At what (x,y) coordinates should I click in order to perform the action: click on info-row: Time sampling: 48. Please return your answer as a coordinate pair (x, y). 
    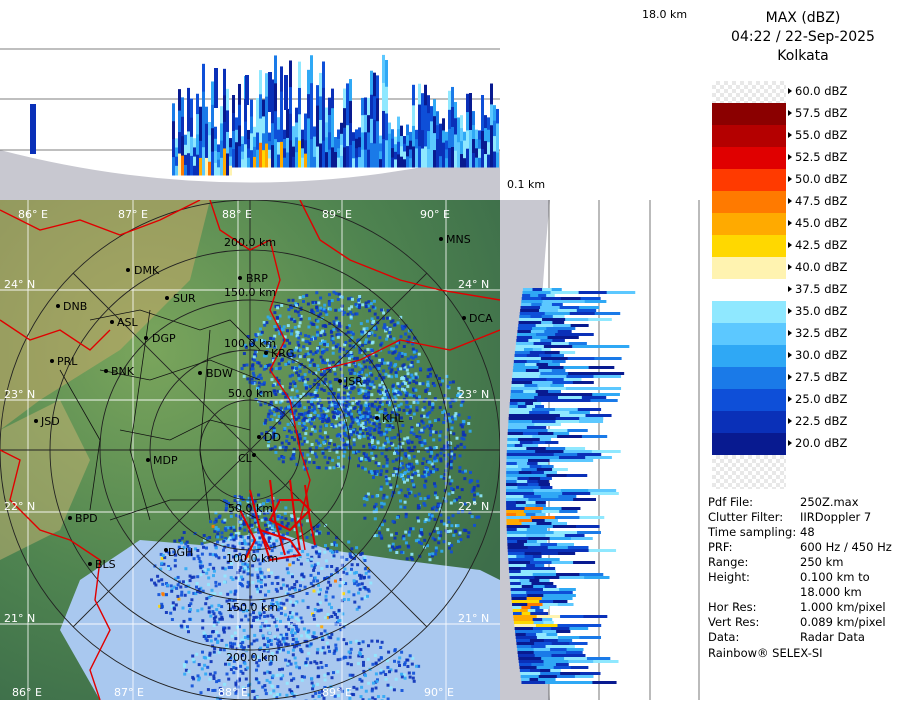
    Looking at the image, I should click on (807, 532).